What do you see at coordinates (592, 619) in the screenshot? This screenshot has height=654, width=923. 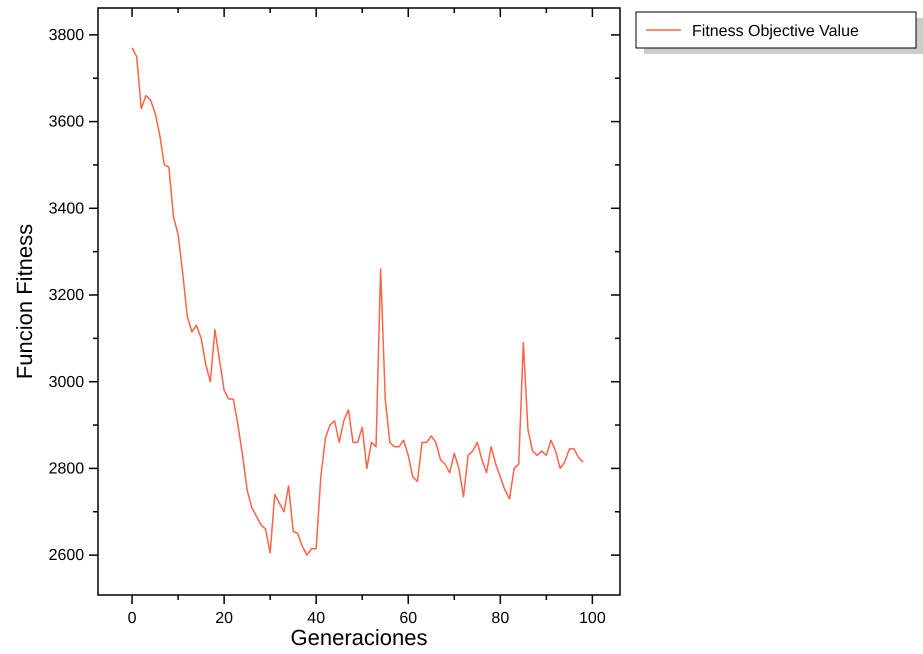 I see `x-tick-label: 100` at bounding box center [592, 619].